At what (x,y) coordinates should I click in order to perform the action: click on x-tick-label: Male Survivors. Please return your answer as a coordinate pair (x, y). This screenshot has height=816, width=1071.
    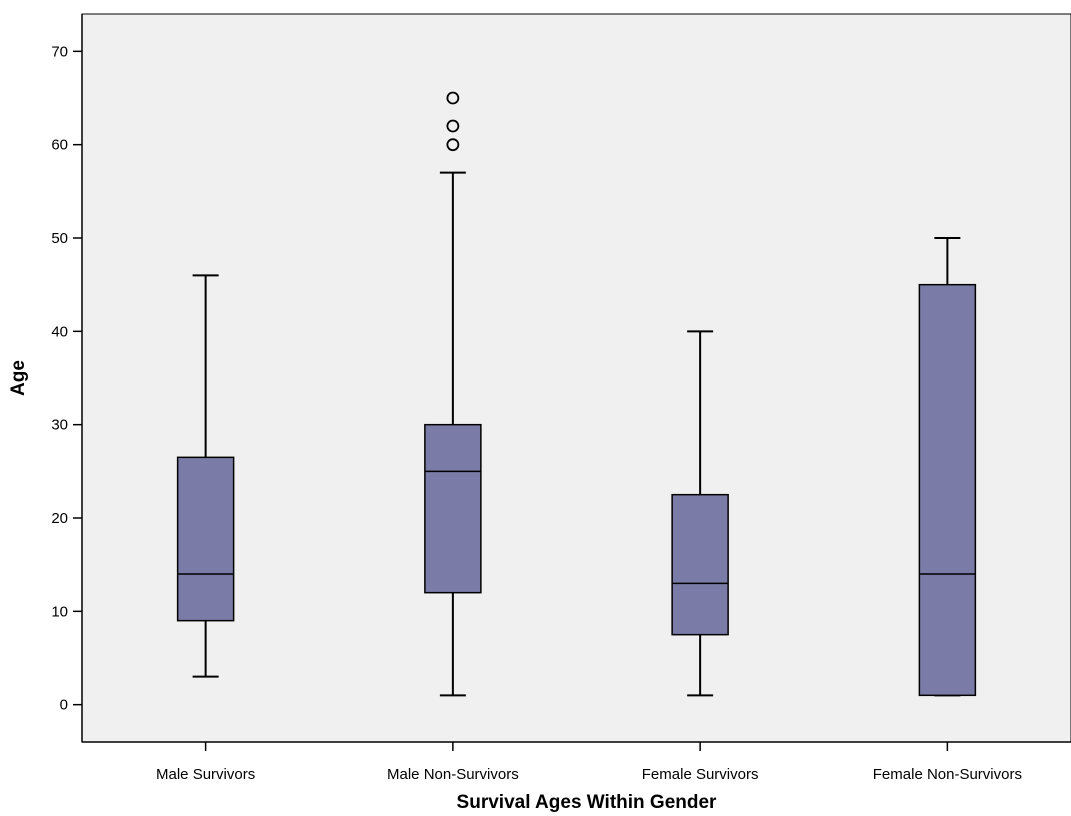
    Looking at the image, I should click on (205, 774).